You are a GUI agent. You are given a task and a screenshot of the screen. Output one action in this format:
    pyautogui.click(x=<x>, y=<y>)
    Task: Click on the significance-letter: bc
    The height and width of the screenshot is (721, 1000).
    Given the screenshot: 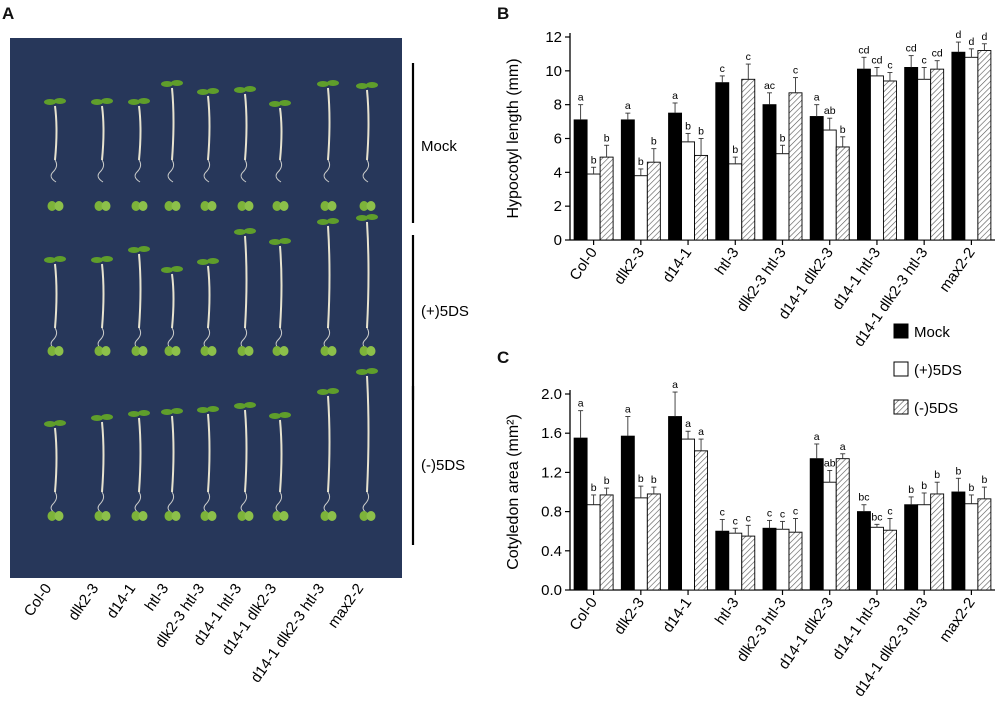 What is the action you would take?
    pyautogui.click(x=876, y=517)
    